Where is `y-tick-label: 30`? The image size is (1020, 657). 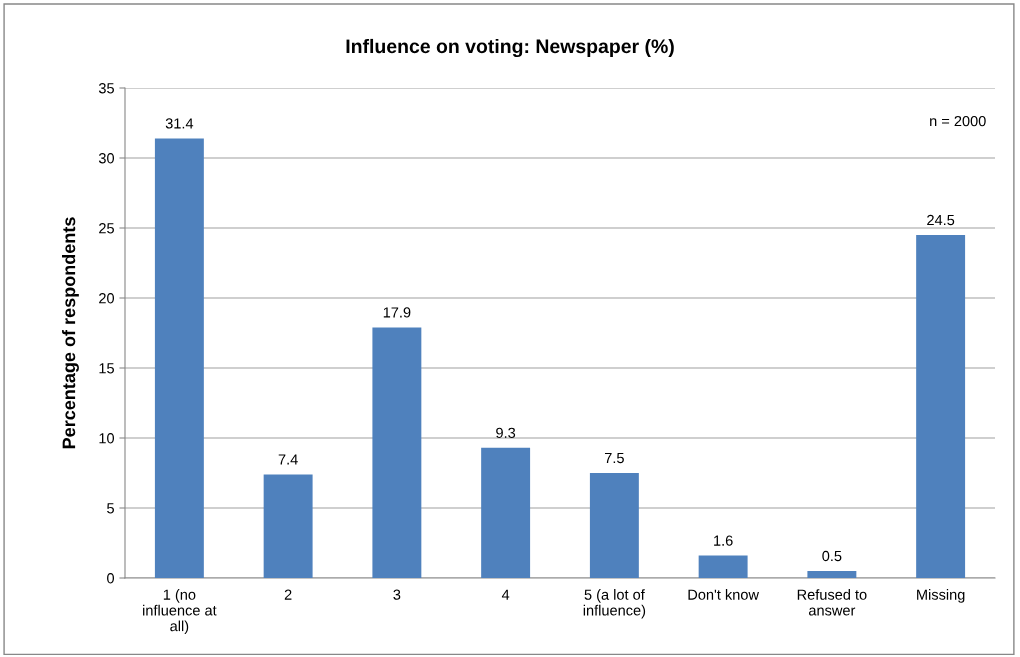
y-tick-label: 30 is located at coordinates (106, 158).